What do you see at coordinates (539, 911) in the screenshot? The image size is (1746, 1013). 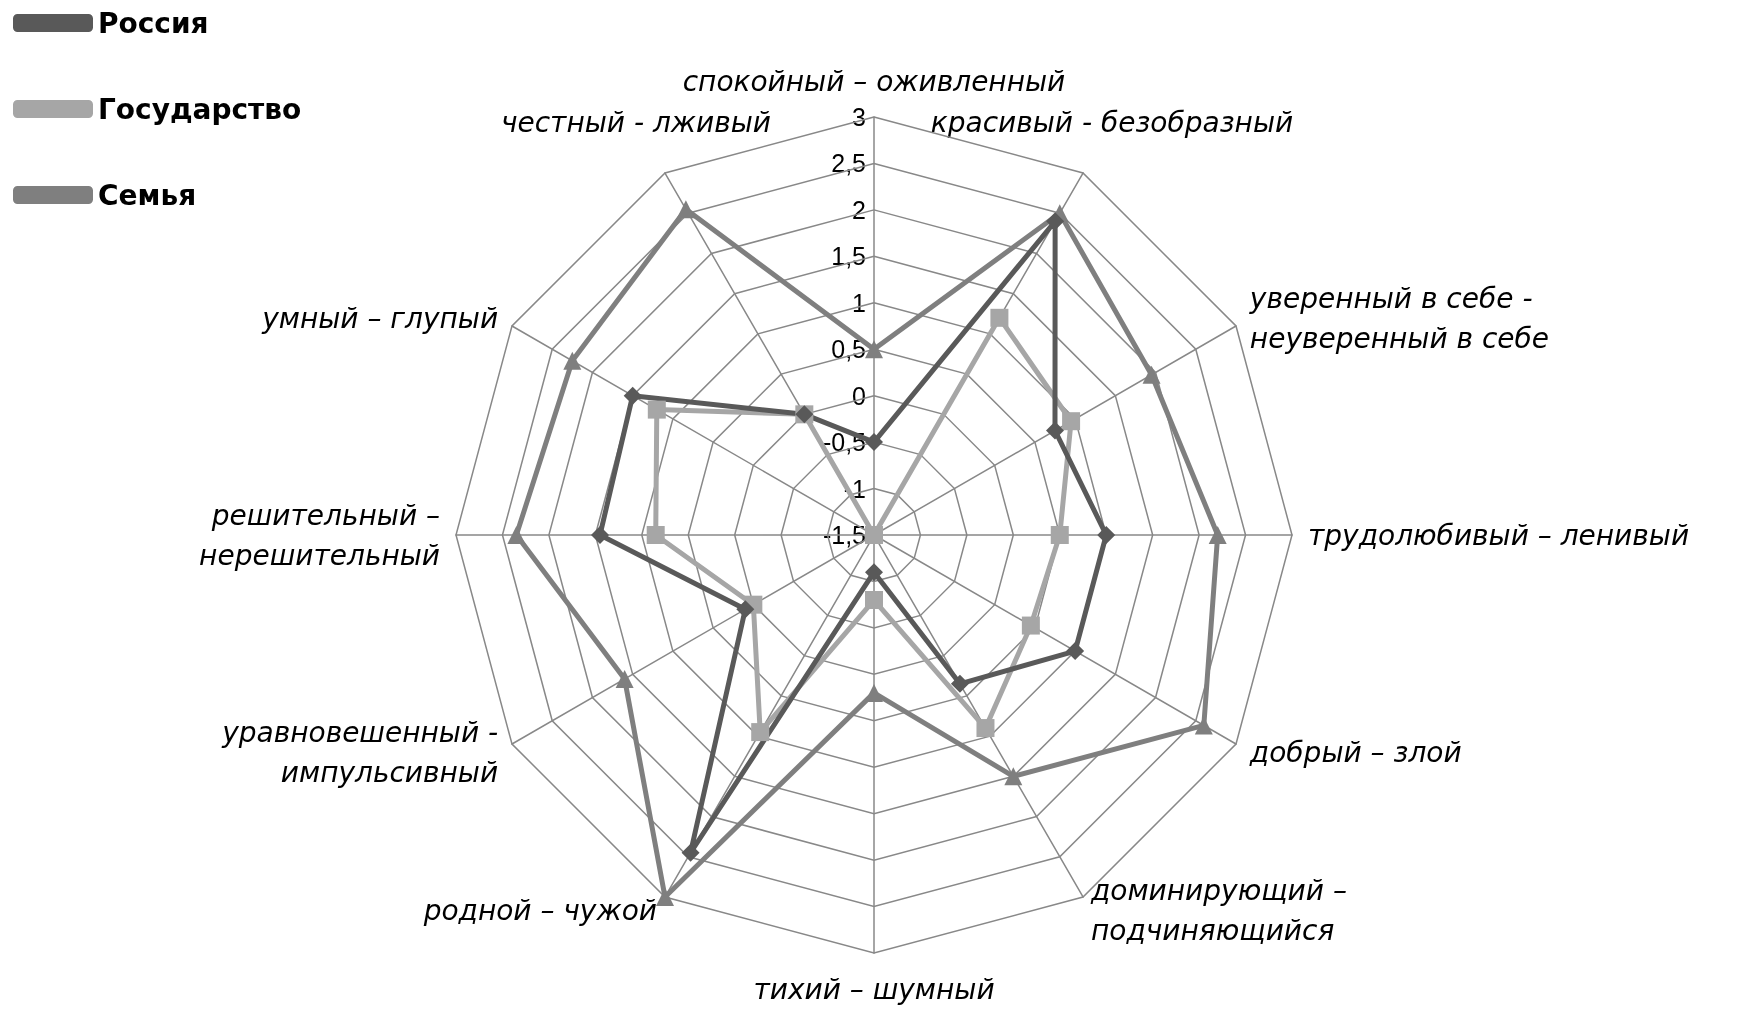 I see `spoke-label: родной – чужой` at bounding box center [539, 911].